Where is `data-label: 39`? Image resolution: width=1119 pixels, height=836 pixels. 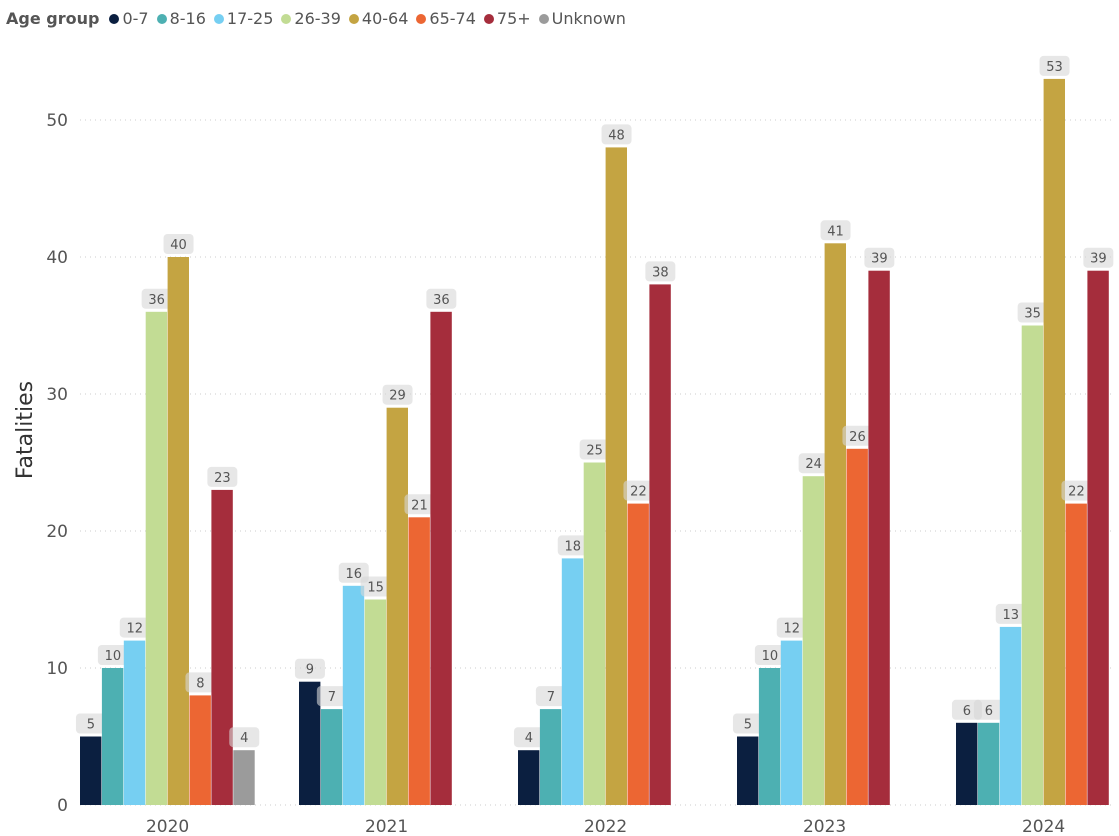
data-label: 39 is located at coordinates (1098, 259).